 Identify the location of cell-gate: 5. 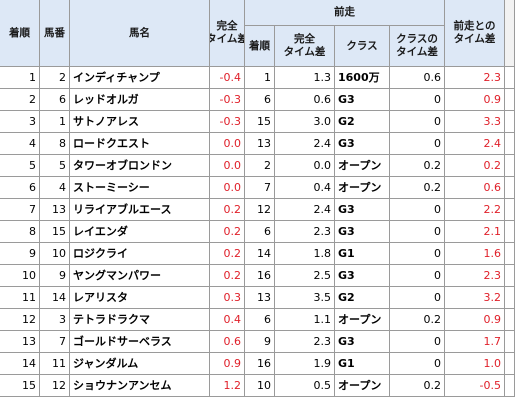
(55, 166).